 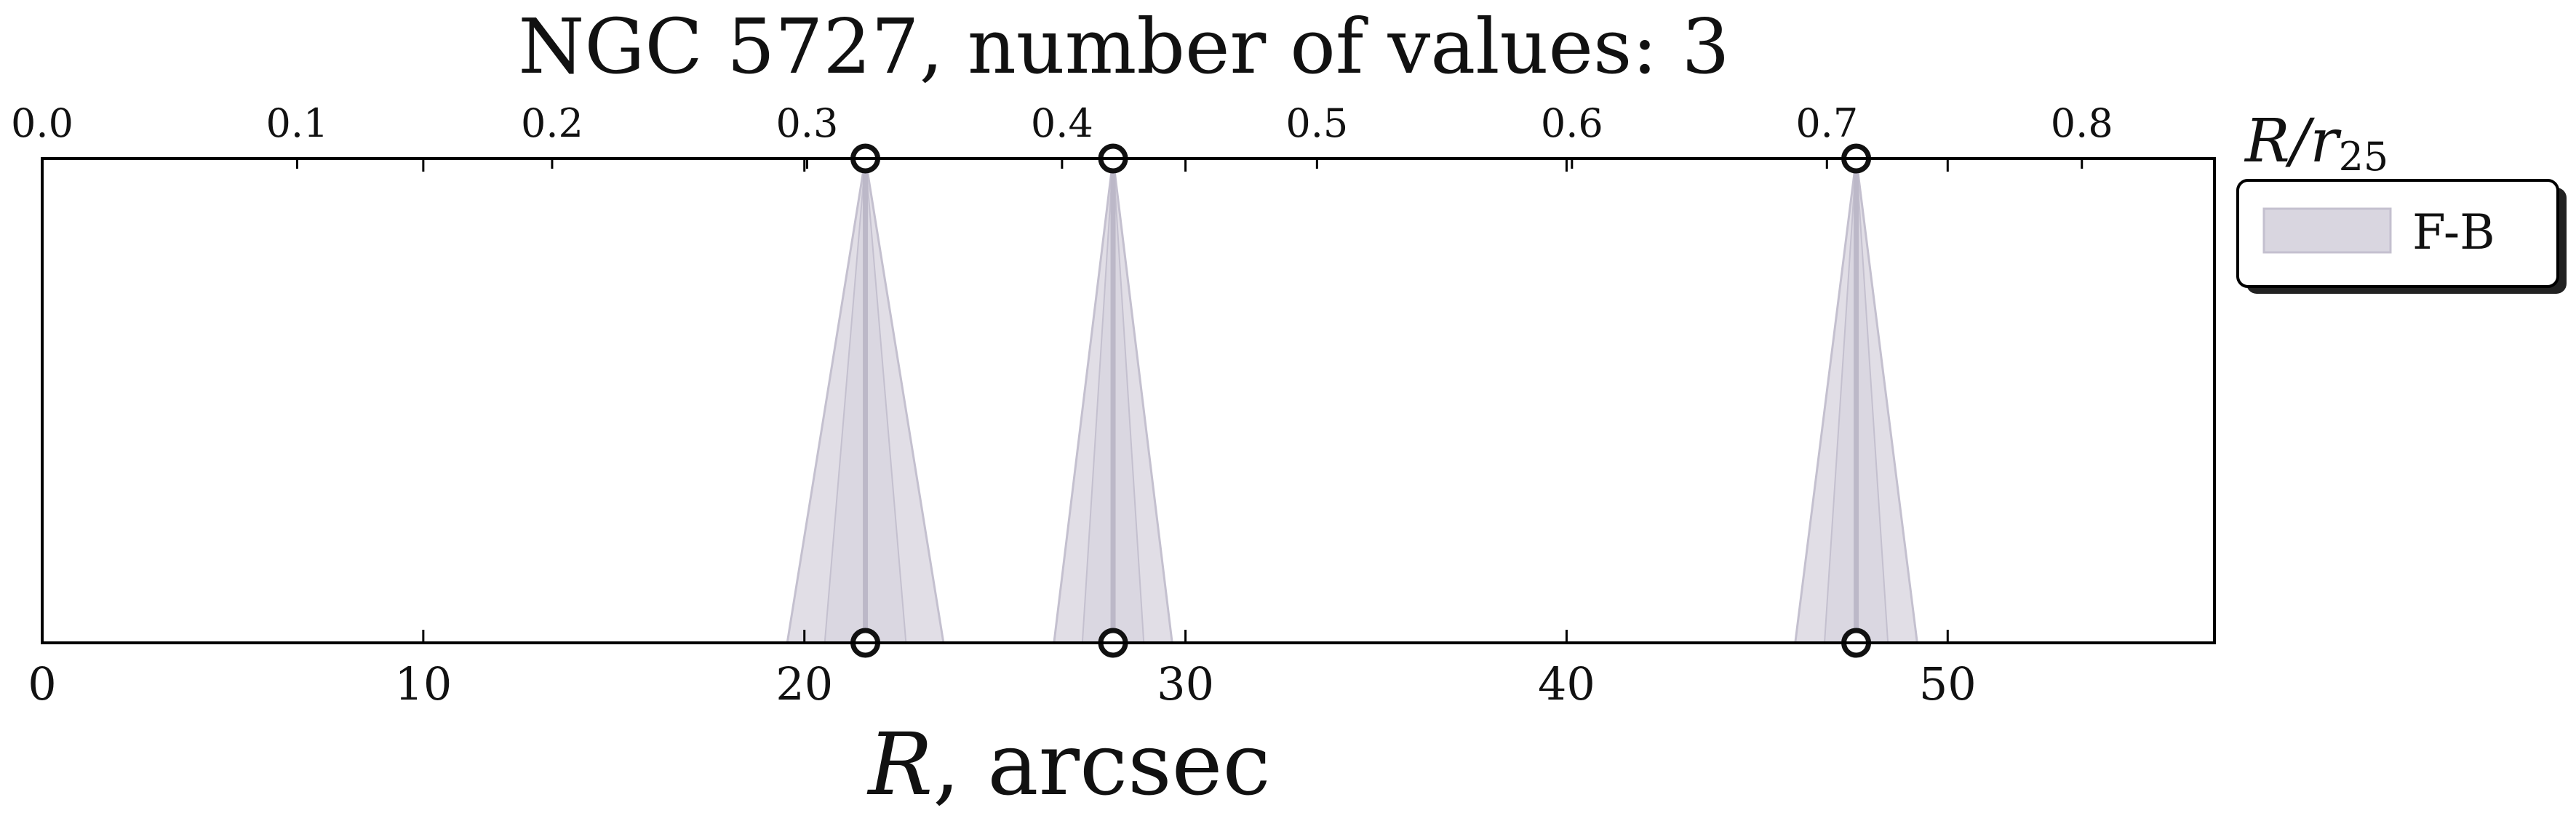 I want to click on top-tick-label: 0.7, so click(x=1826, y=123).